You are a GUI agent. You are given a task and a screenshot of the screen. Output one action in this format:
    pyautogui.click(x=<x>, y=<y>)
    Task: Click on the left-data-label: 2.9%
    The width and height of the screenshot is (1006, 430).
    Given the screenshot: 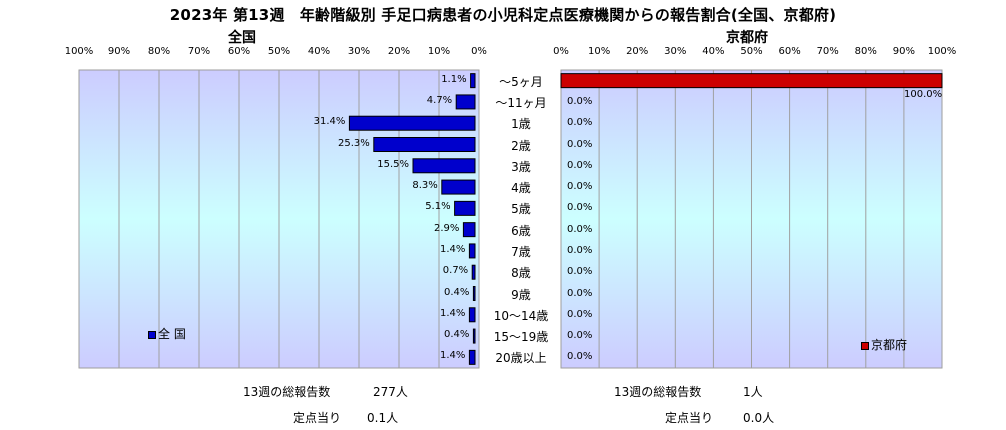 What is the action you would take?
    pyautogui.click(x=446, y=228)
    